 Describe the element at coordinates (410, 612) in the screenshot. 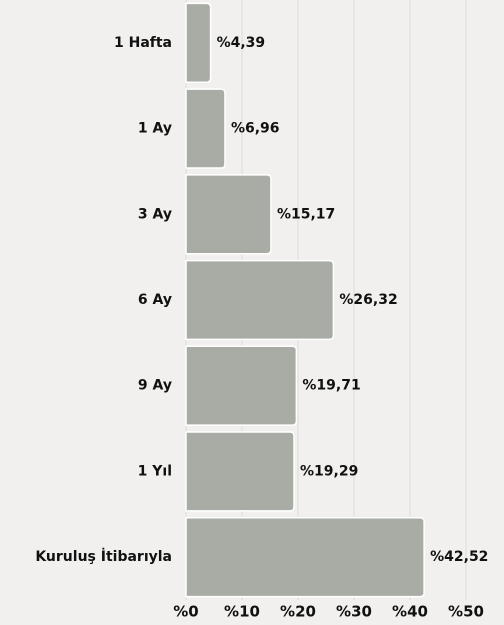

I see `x-tick-label: %40` at that location.